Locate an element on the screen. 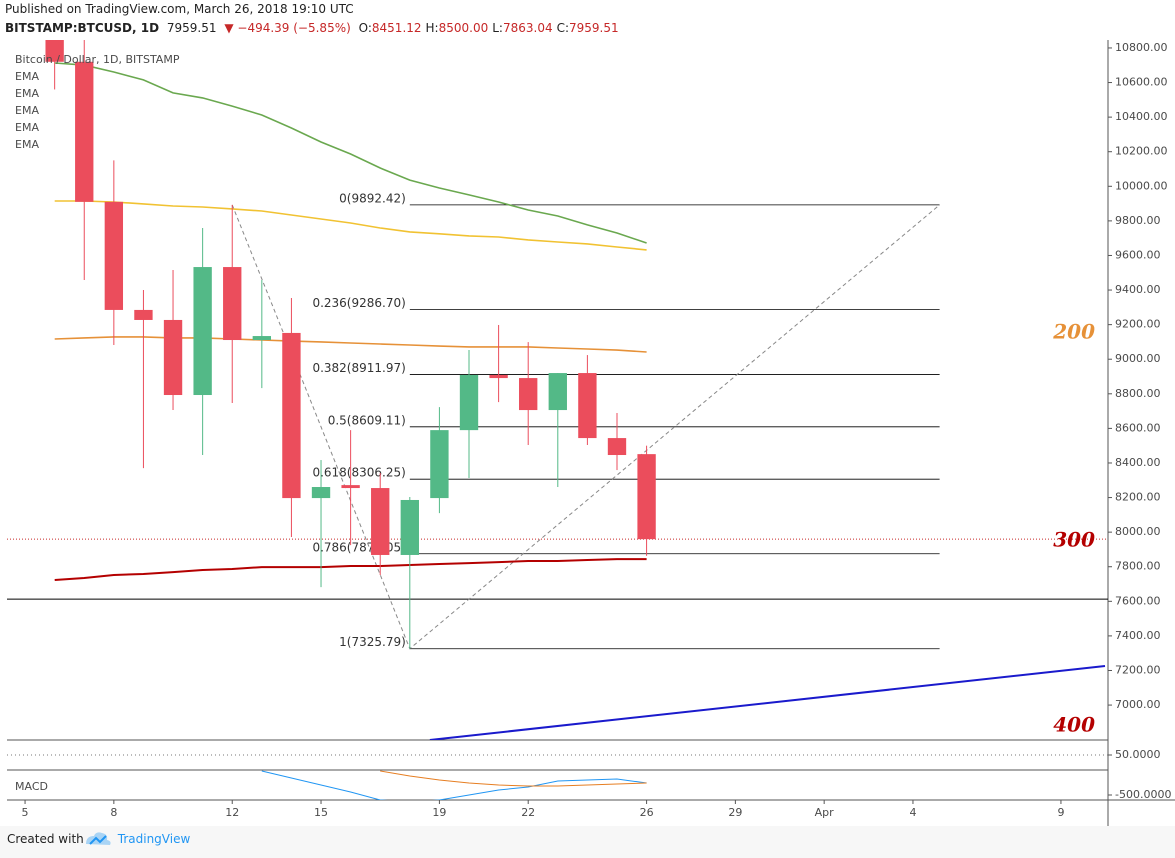  logo-line is located at coordinates (98, 840).